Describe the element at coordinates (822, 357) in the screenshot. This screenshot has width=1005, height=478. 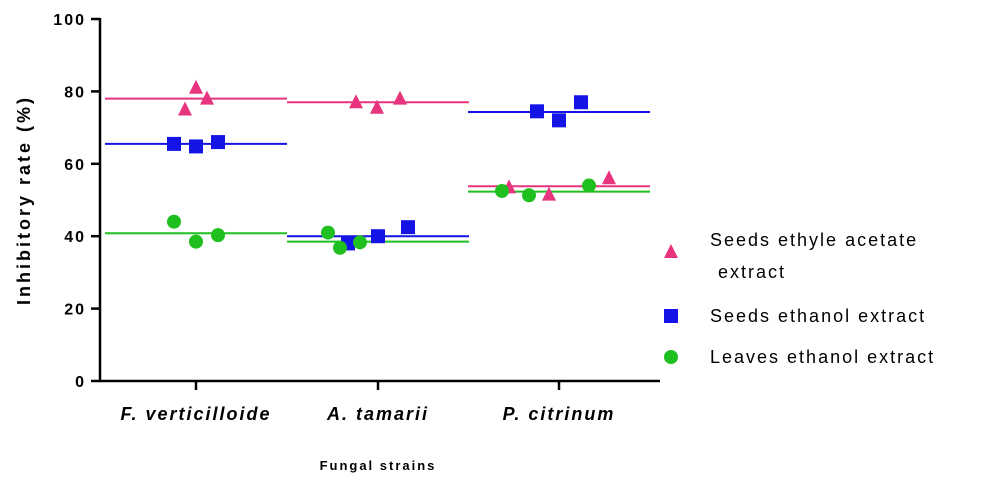
I see `legend-label: Leaves ethanol extract` at that location.